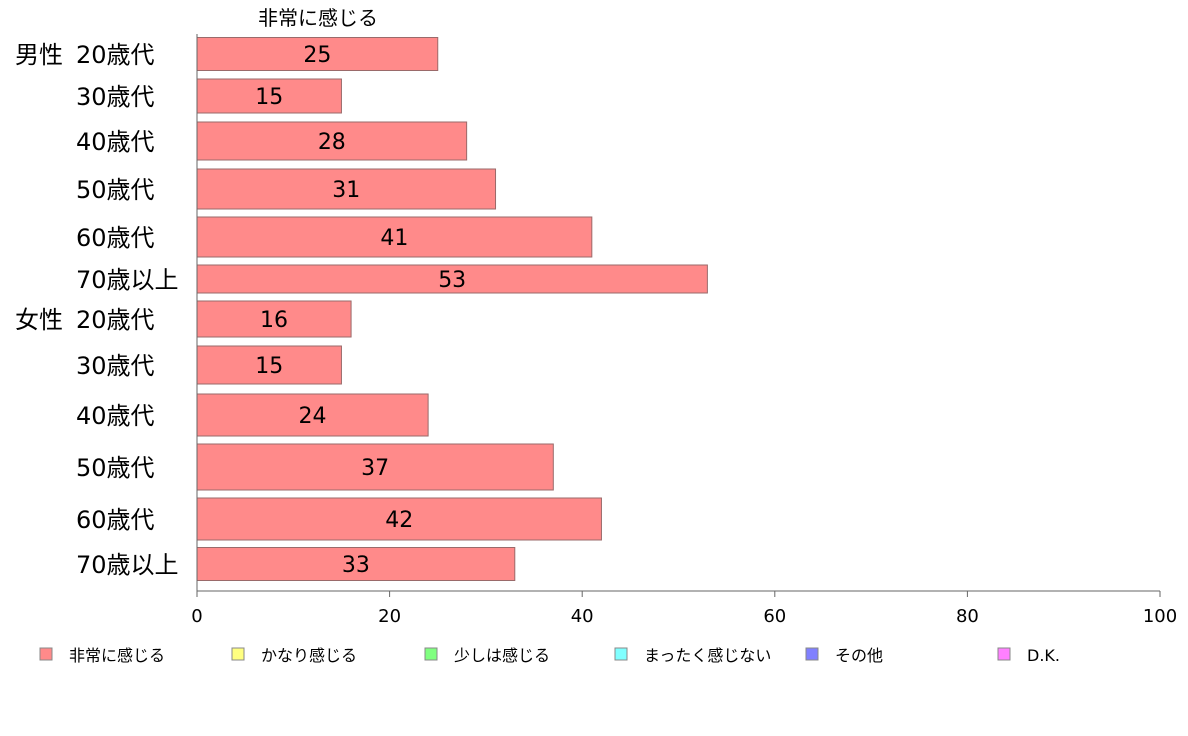 Image resolution: width=1188 pixels, height=736 pixels. I want to click on category-label-1-1: 30歳代, so click(115, 366).